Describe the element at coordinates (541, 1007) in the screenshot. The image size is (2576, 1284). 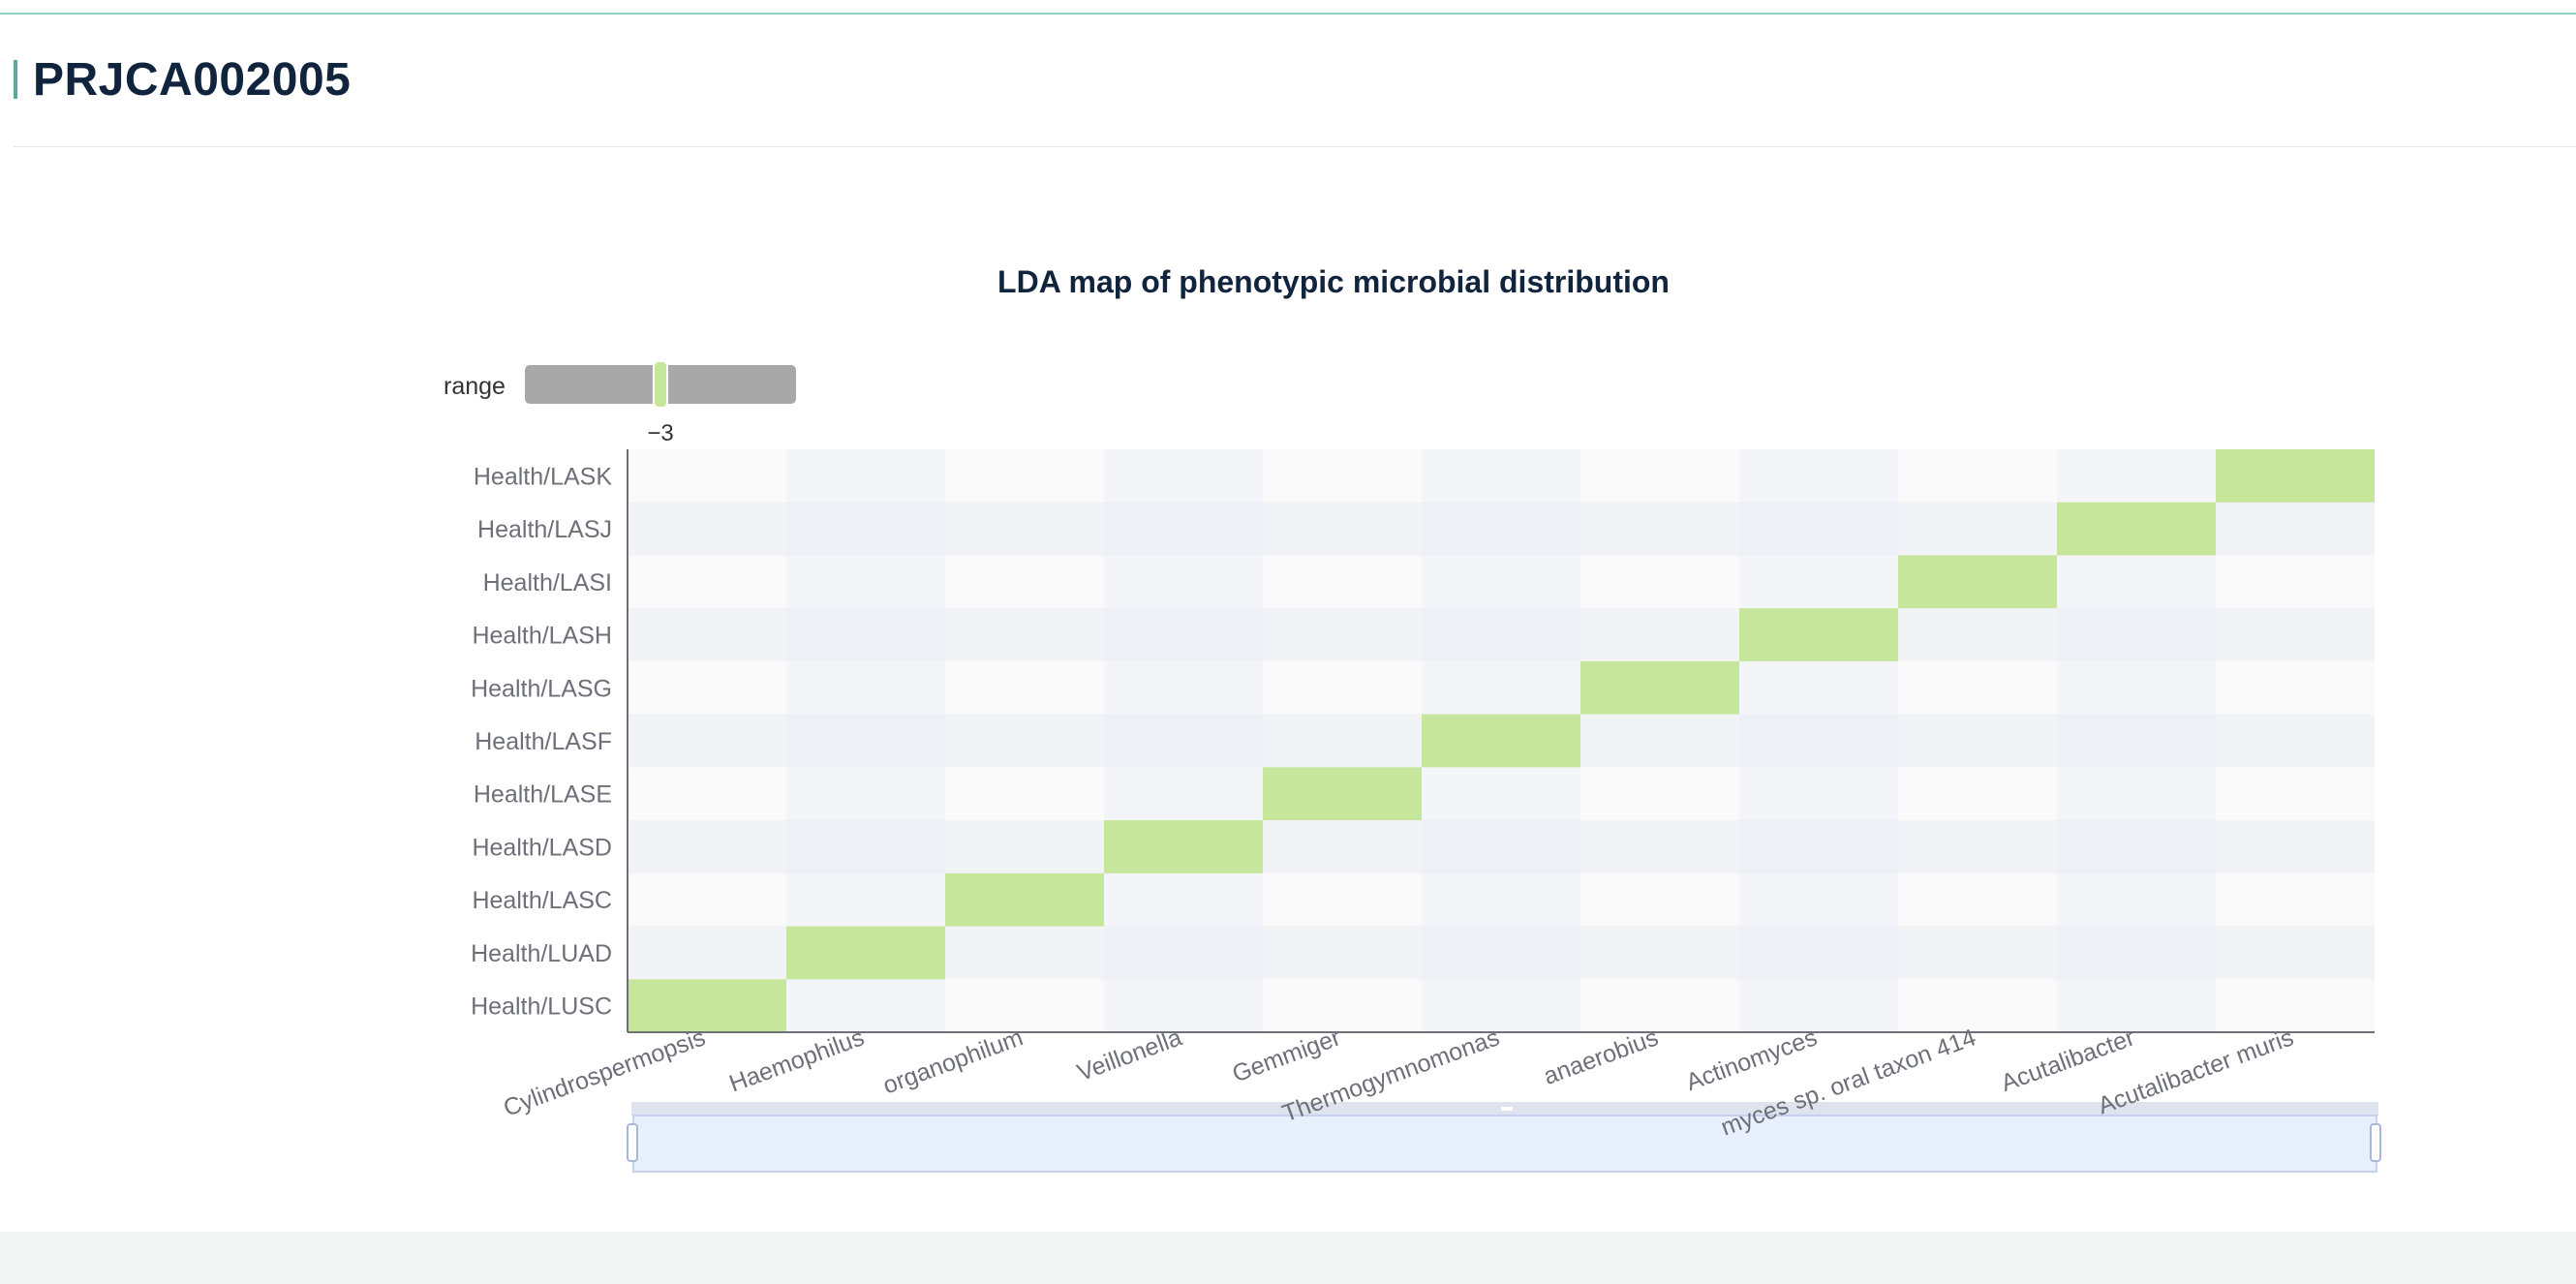
I see `y-axis-label: Health/LUSC` at that location.